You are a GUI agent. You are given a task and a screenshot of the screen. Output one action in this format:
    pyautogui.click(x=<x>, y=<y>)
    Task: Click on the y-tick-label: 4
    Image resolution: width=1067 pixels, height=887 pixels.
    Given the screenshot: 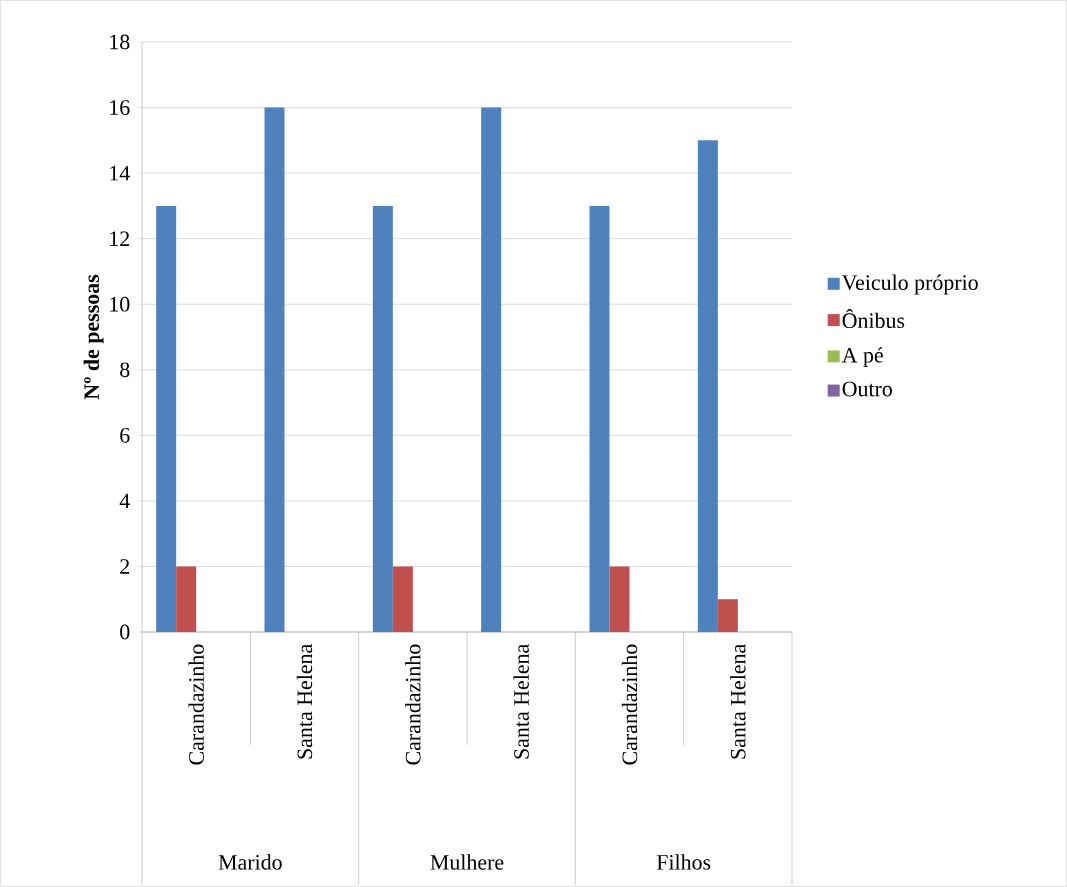 What is the action you would take?
    pyautogui.click(x=124, y=501)
    